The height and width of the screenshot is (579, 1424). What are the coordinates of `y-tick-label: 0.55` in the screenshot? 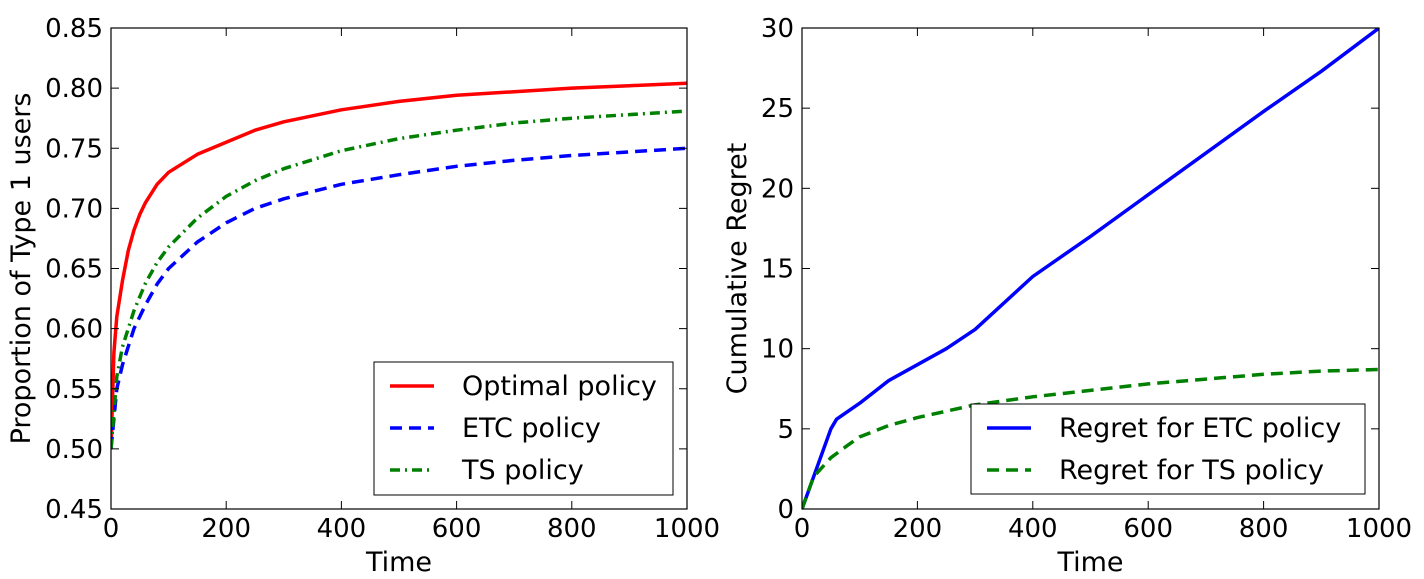 It's located at (74, 390).